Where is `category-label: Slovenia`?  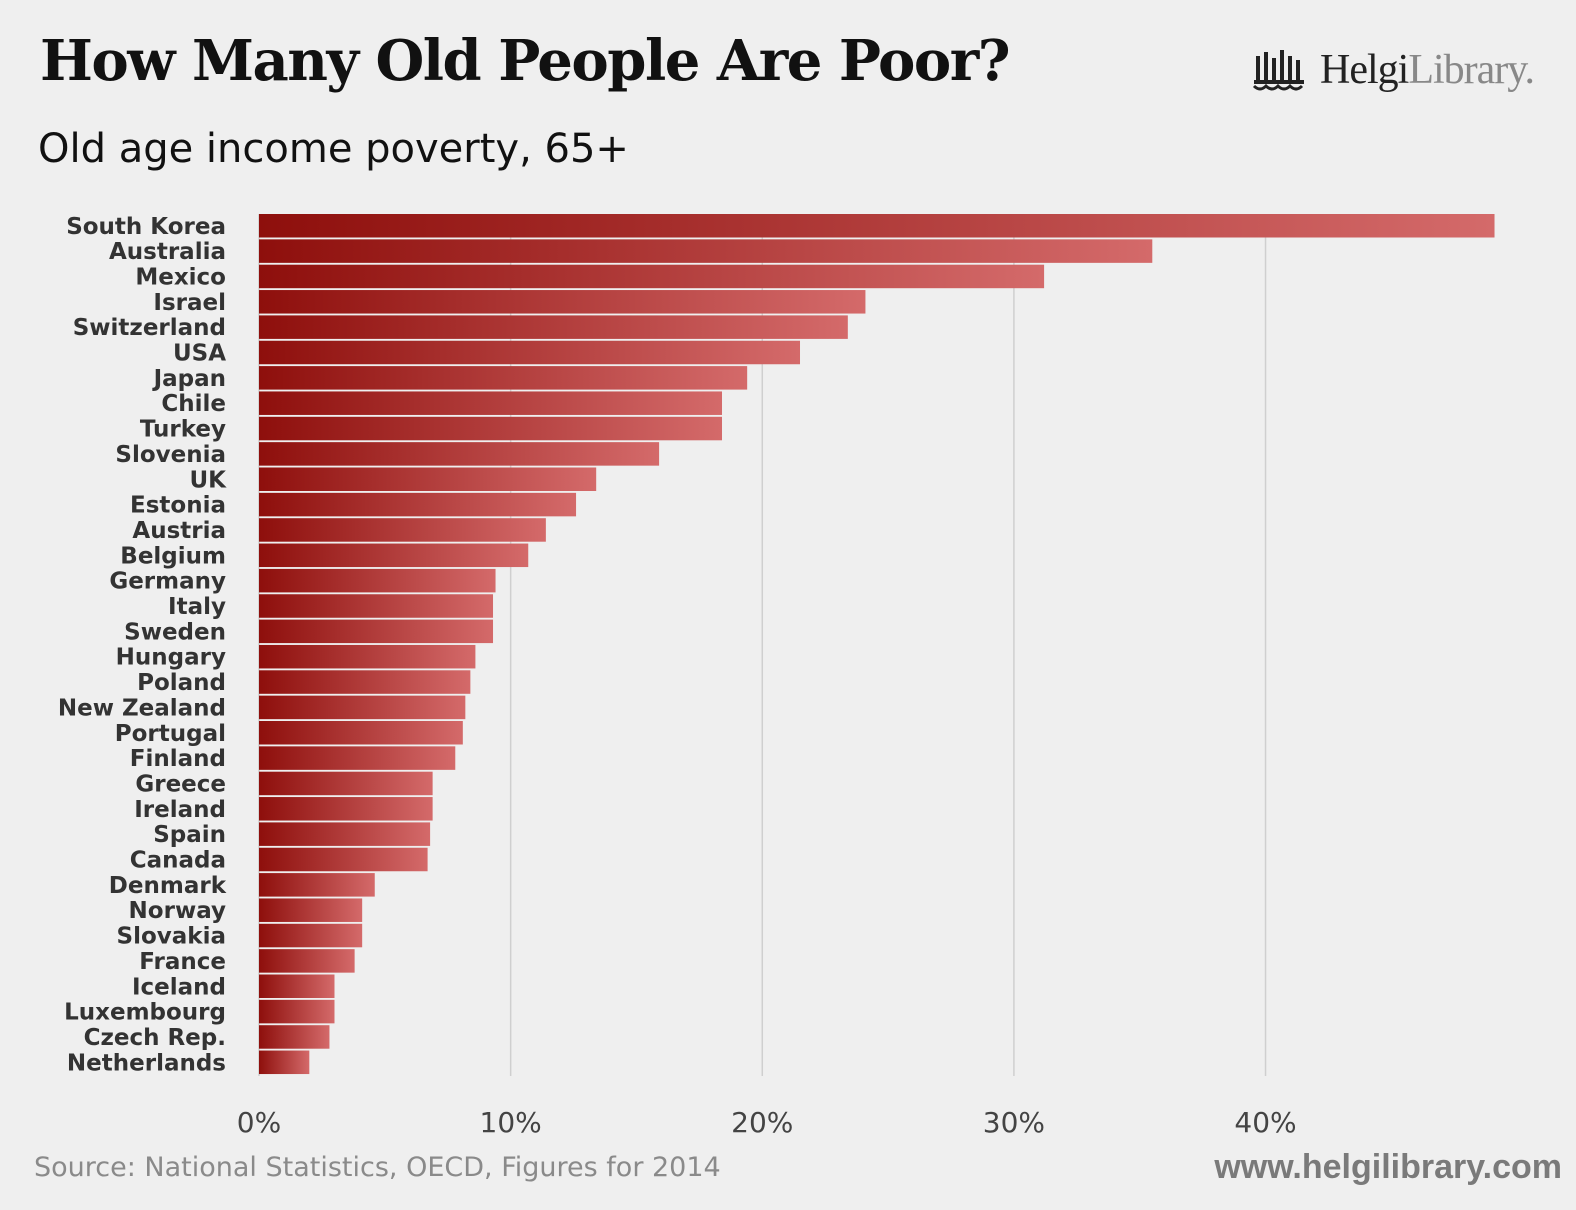
category-label: Slovenia is located at coordinates (170, 455).